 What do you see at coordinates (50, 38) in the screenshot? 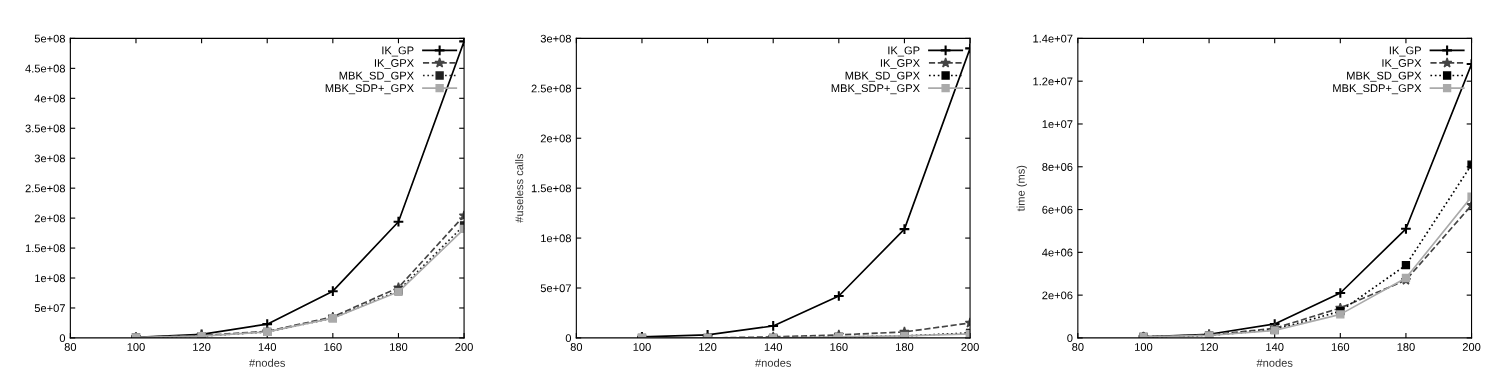
I see `y-tick-label: 5e+08` at bounding box center [50, 38].